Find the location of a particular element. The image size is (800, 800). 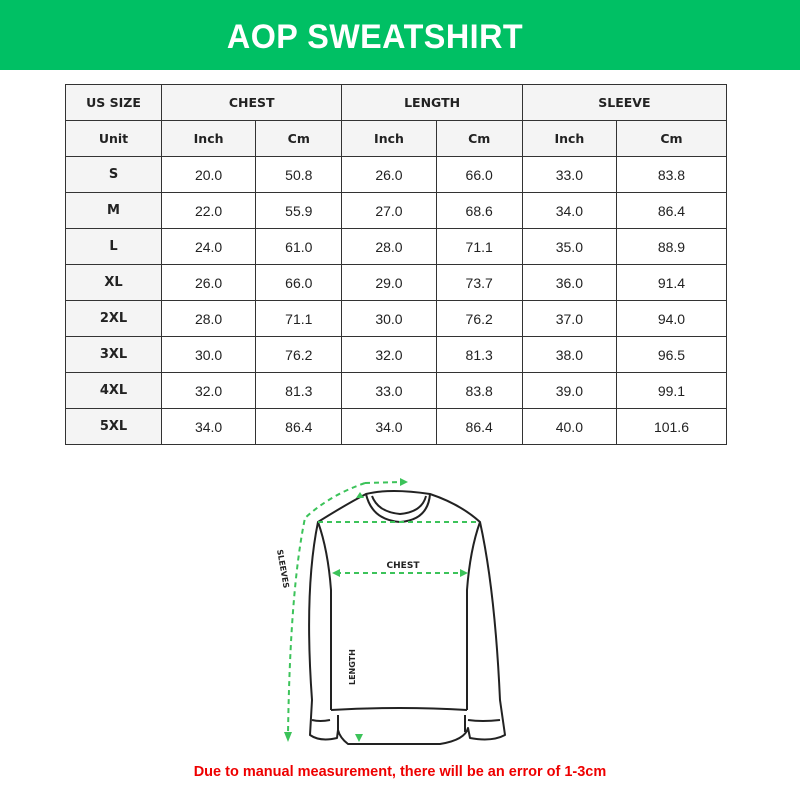

value-cell: 61.0 is located at coordinates (299, 246).